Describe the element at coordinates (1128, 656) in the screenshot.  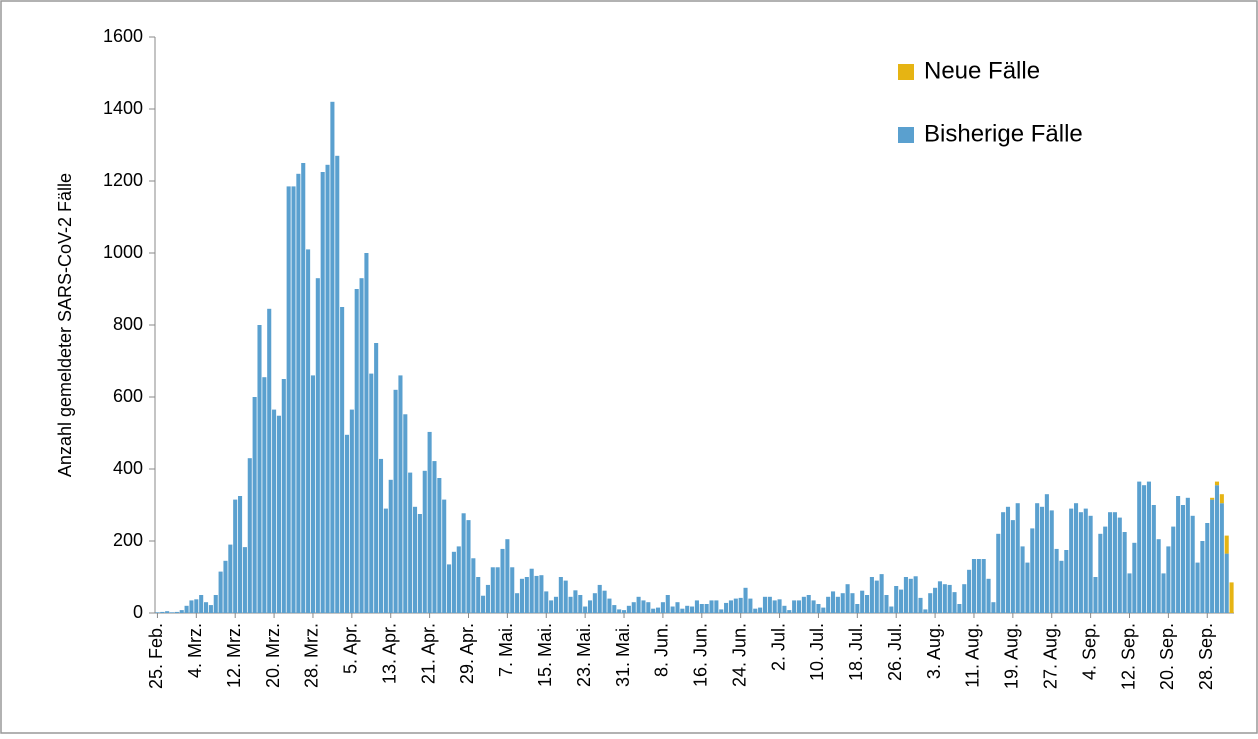
I see `x-tick-label: 12. Sep.` at that location.